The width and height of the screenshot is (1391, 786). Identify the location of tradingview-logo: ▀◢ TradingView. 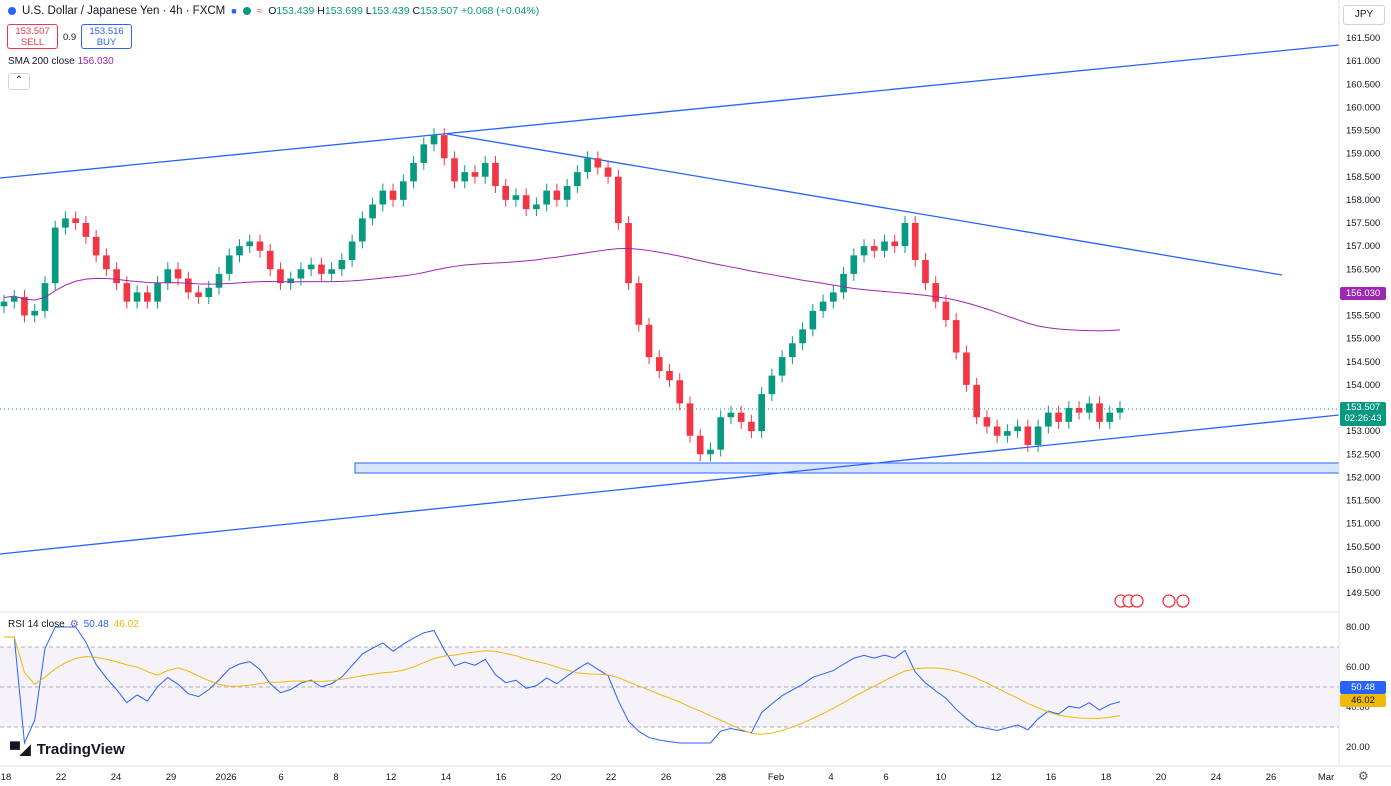
(67, 749).